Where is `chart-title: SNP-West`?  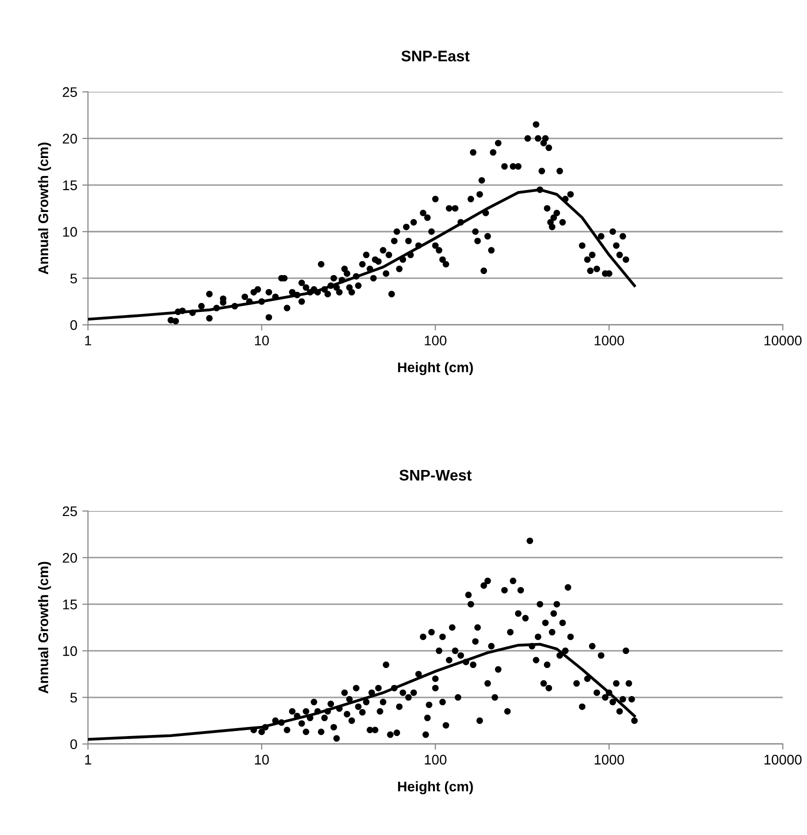
chart-title: SNP-West is located at coordinates (435, 475).